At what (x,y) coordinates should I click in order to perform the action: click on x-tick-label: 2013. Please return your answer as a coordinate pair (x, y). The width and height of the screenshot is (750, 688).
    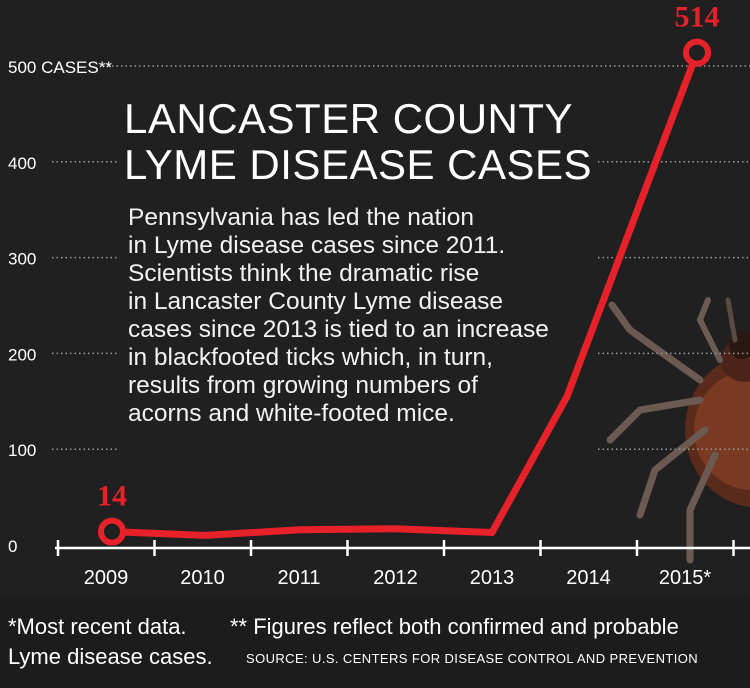
    Looking at the image, I should click on (492, 578).